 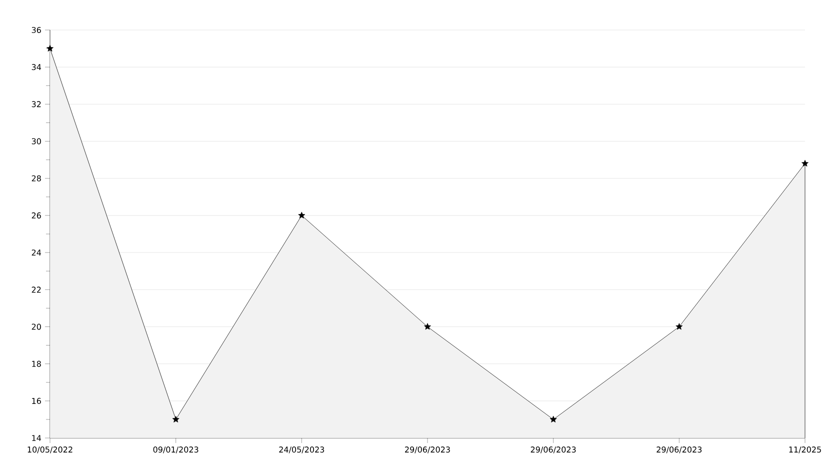 I want to click on y-tick-label: 18, so click(x=36, y=363).